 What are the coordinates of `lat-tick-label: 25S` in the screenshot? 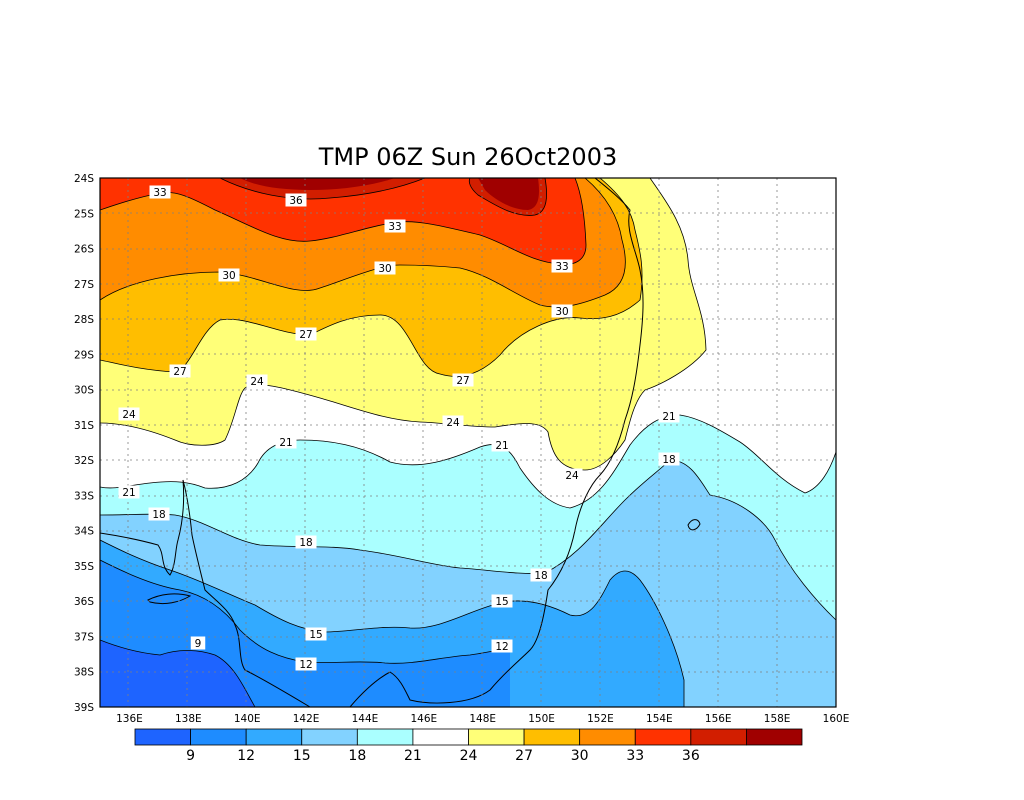 It's located at (84, 214).